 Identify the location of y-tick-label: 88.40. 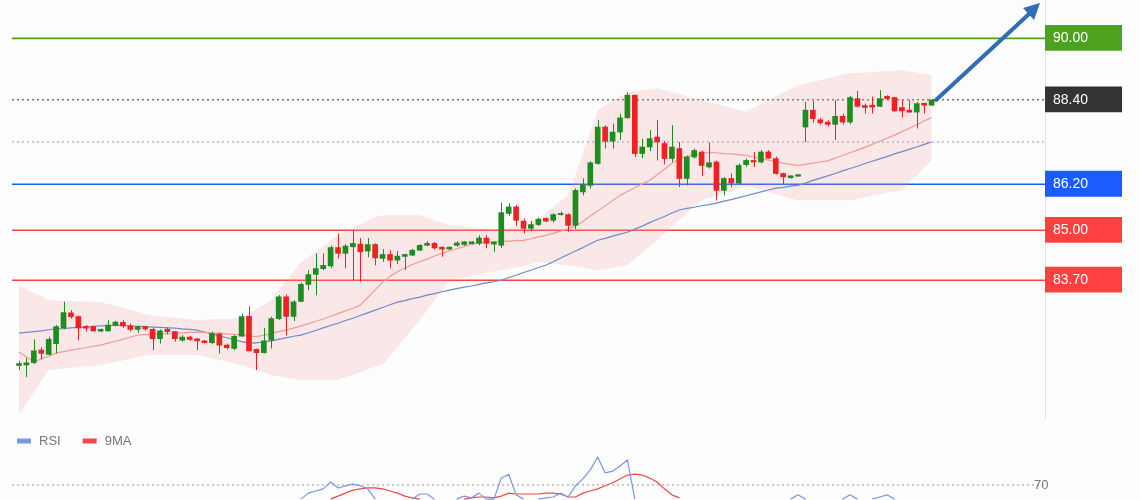
(1071, 98).